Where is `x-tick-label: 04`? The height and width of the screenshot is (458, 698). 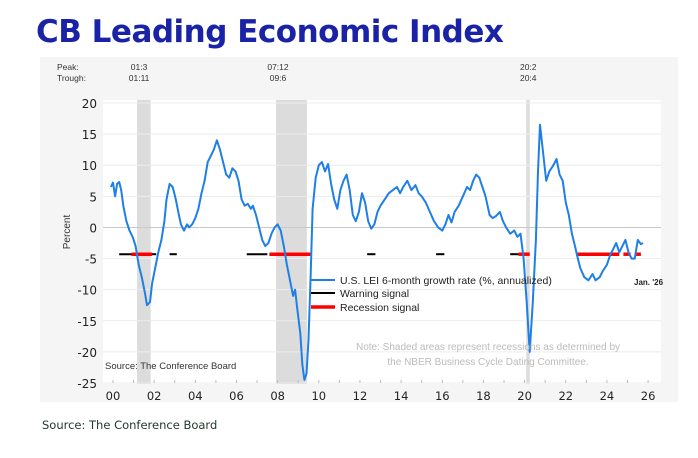
x-tick-label: 04 is located at coordinates (195, 396).